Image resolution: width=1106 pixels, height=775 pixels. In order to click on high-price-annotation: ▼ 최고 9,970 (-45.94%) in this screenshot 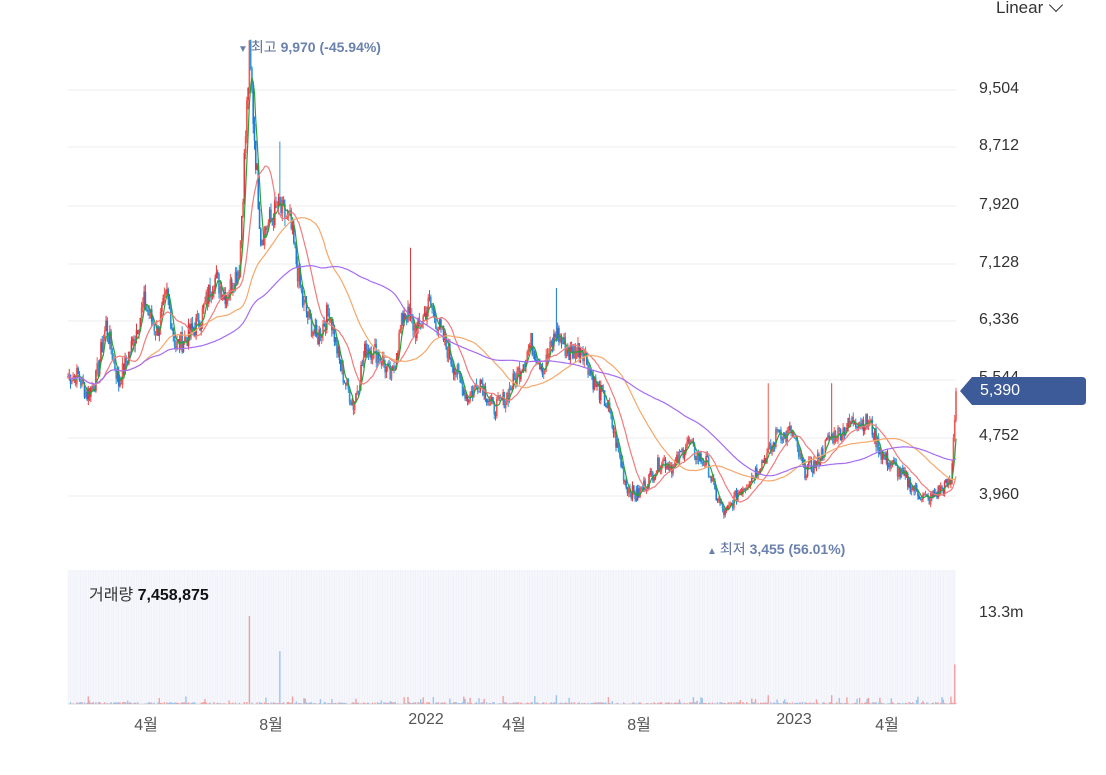, I will do `click(309, 47)`.